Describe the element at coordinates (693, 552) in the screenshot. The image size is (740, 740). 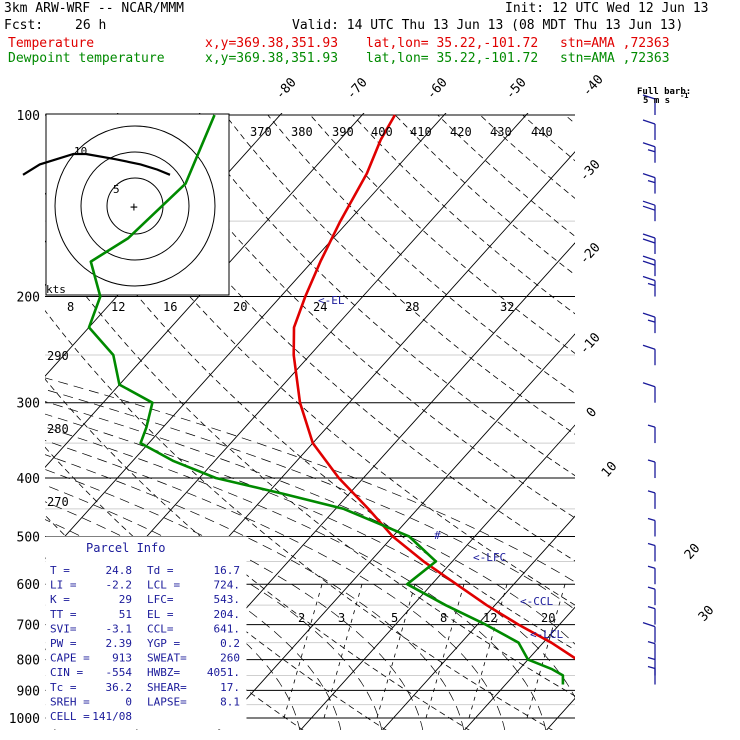
I see `isotherm-label-10: 20` at that location.